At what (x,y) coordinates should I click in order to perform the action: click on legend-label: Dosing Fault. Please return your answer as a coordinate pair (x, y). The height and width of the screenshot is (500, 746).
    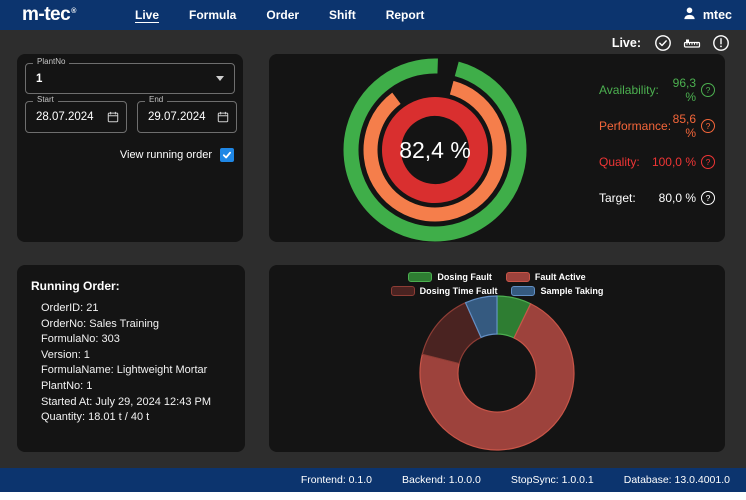
    Looking at the image, I should click on (464, 277).